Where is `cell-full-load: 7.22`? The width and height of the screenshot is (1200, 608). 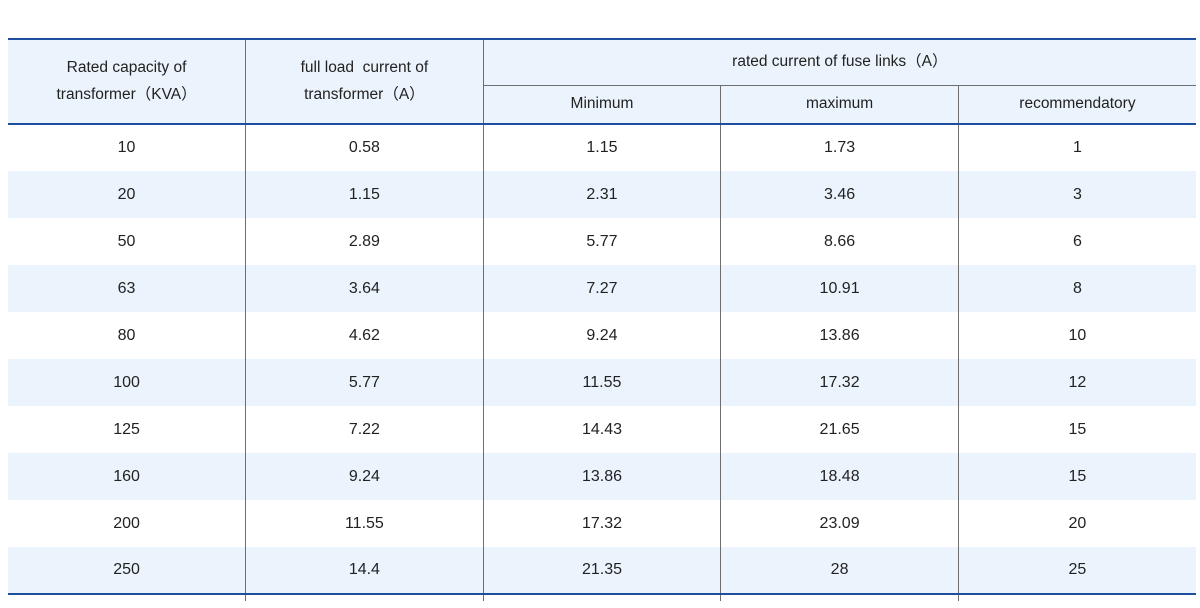 cell-full-load: 7.22 is located at coordinates (364, 429).